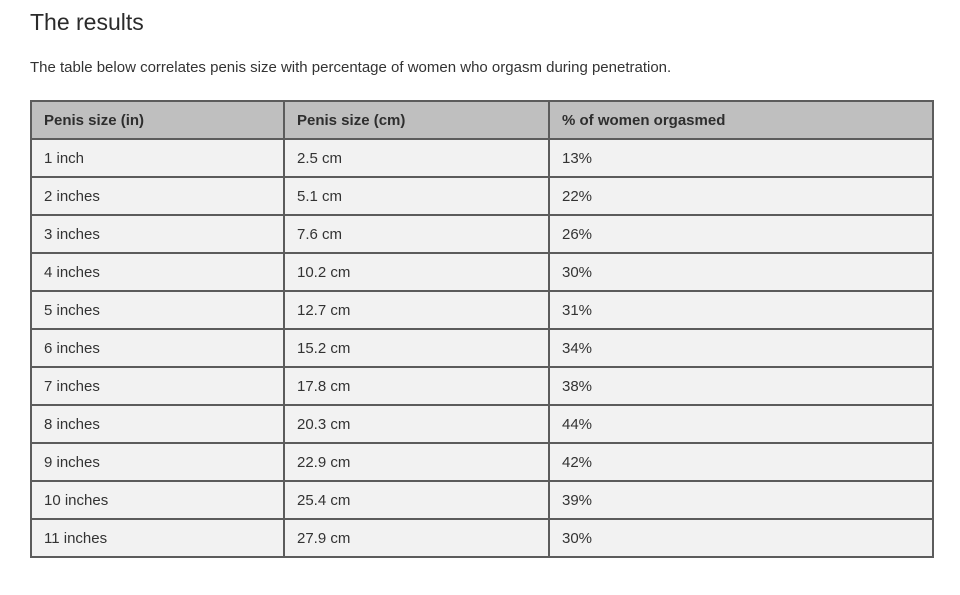 The width and height of the screenshot is (960, 595). I want to click on table-cell: 2 inches, so click(157, 196).